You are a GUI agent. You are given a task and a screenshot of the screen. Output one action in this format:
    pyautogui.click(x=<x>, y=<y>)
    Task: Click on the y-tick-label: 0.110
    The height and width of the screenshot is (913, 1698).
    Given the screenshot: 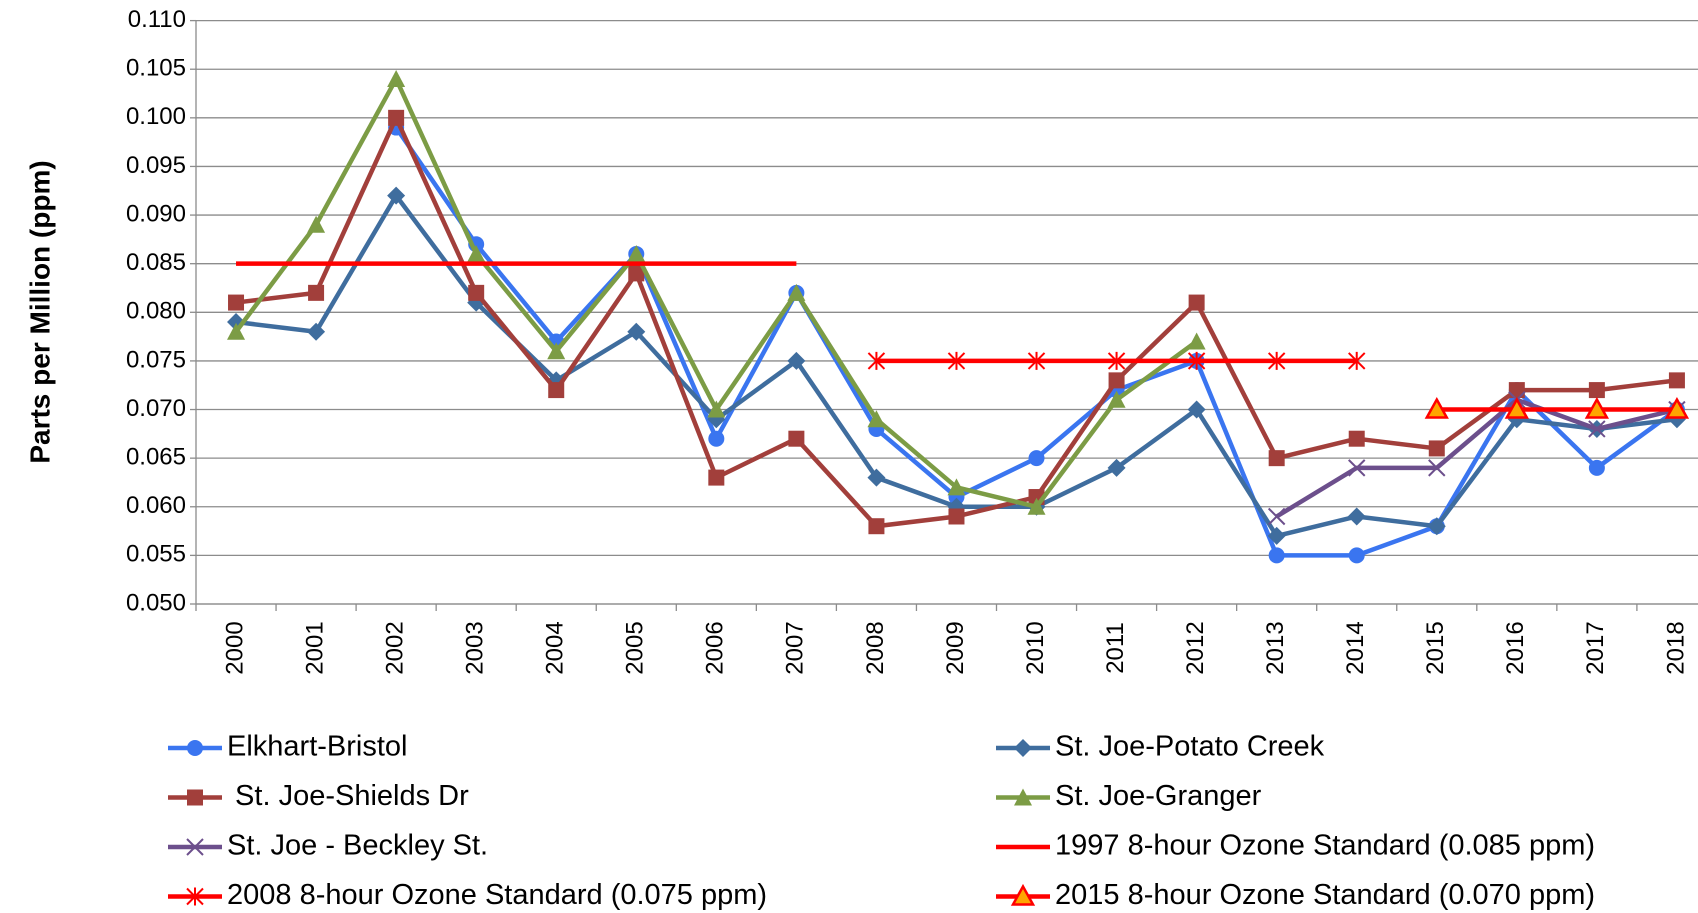 What is the action you would take?
    pyautogui.click(x=157, y=19)
    